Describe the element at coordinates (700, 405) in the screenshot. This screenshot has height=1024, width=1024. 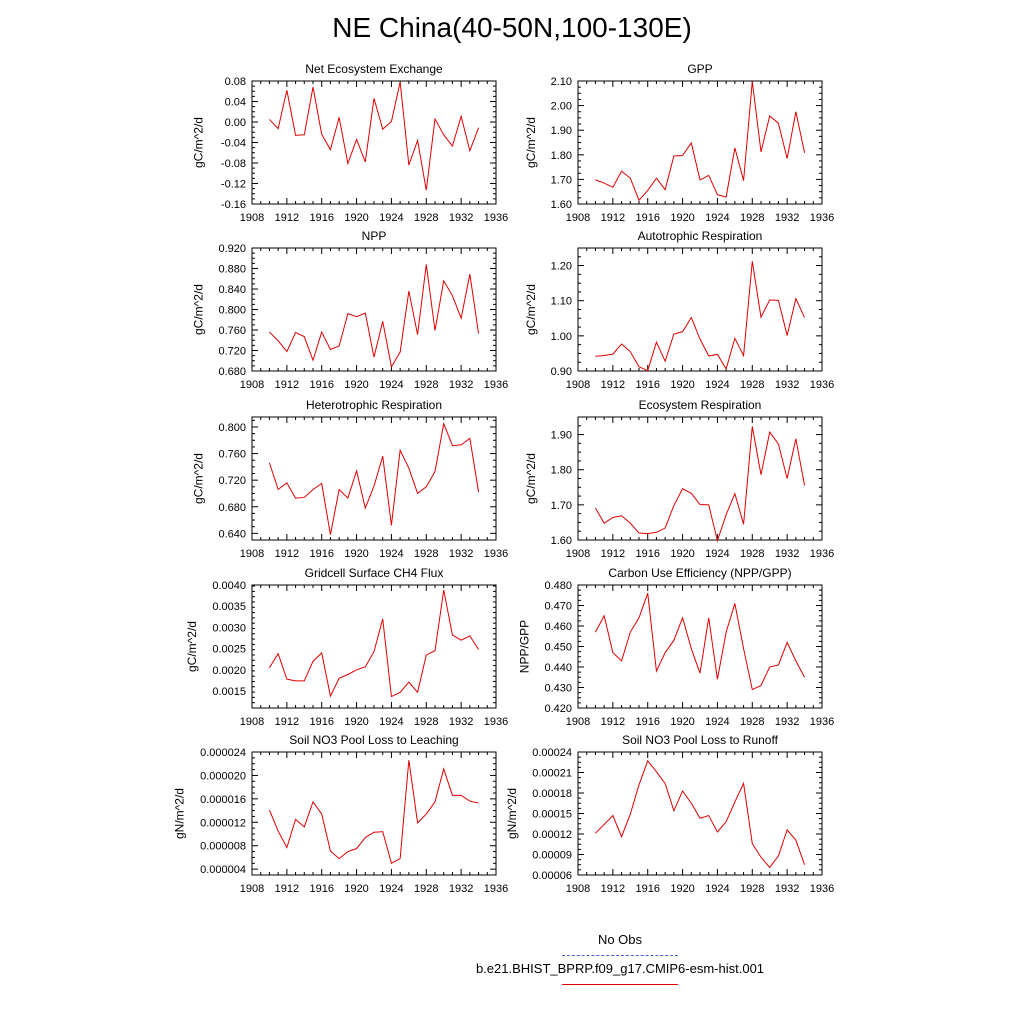
I see `panel-title: Ecosystem Respiration` at that location.